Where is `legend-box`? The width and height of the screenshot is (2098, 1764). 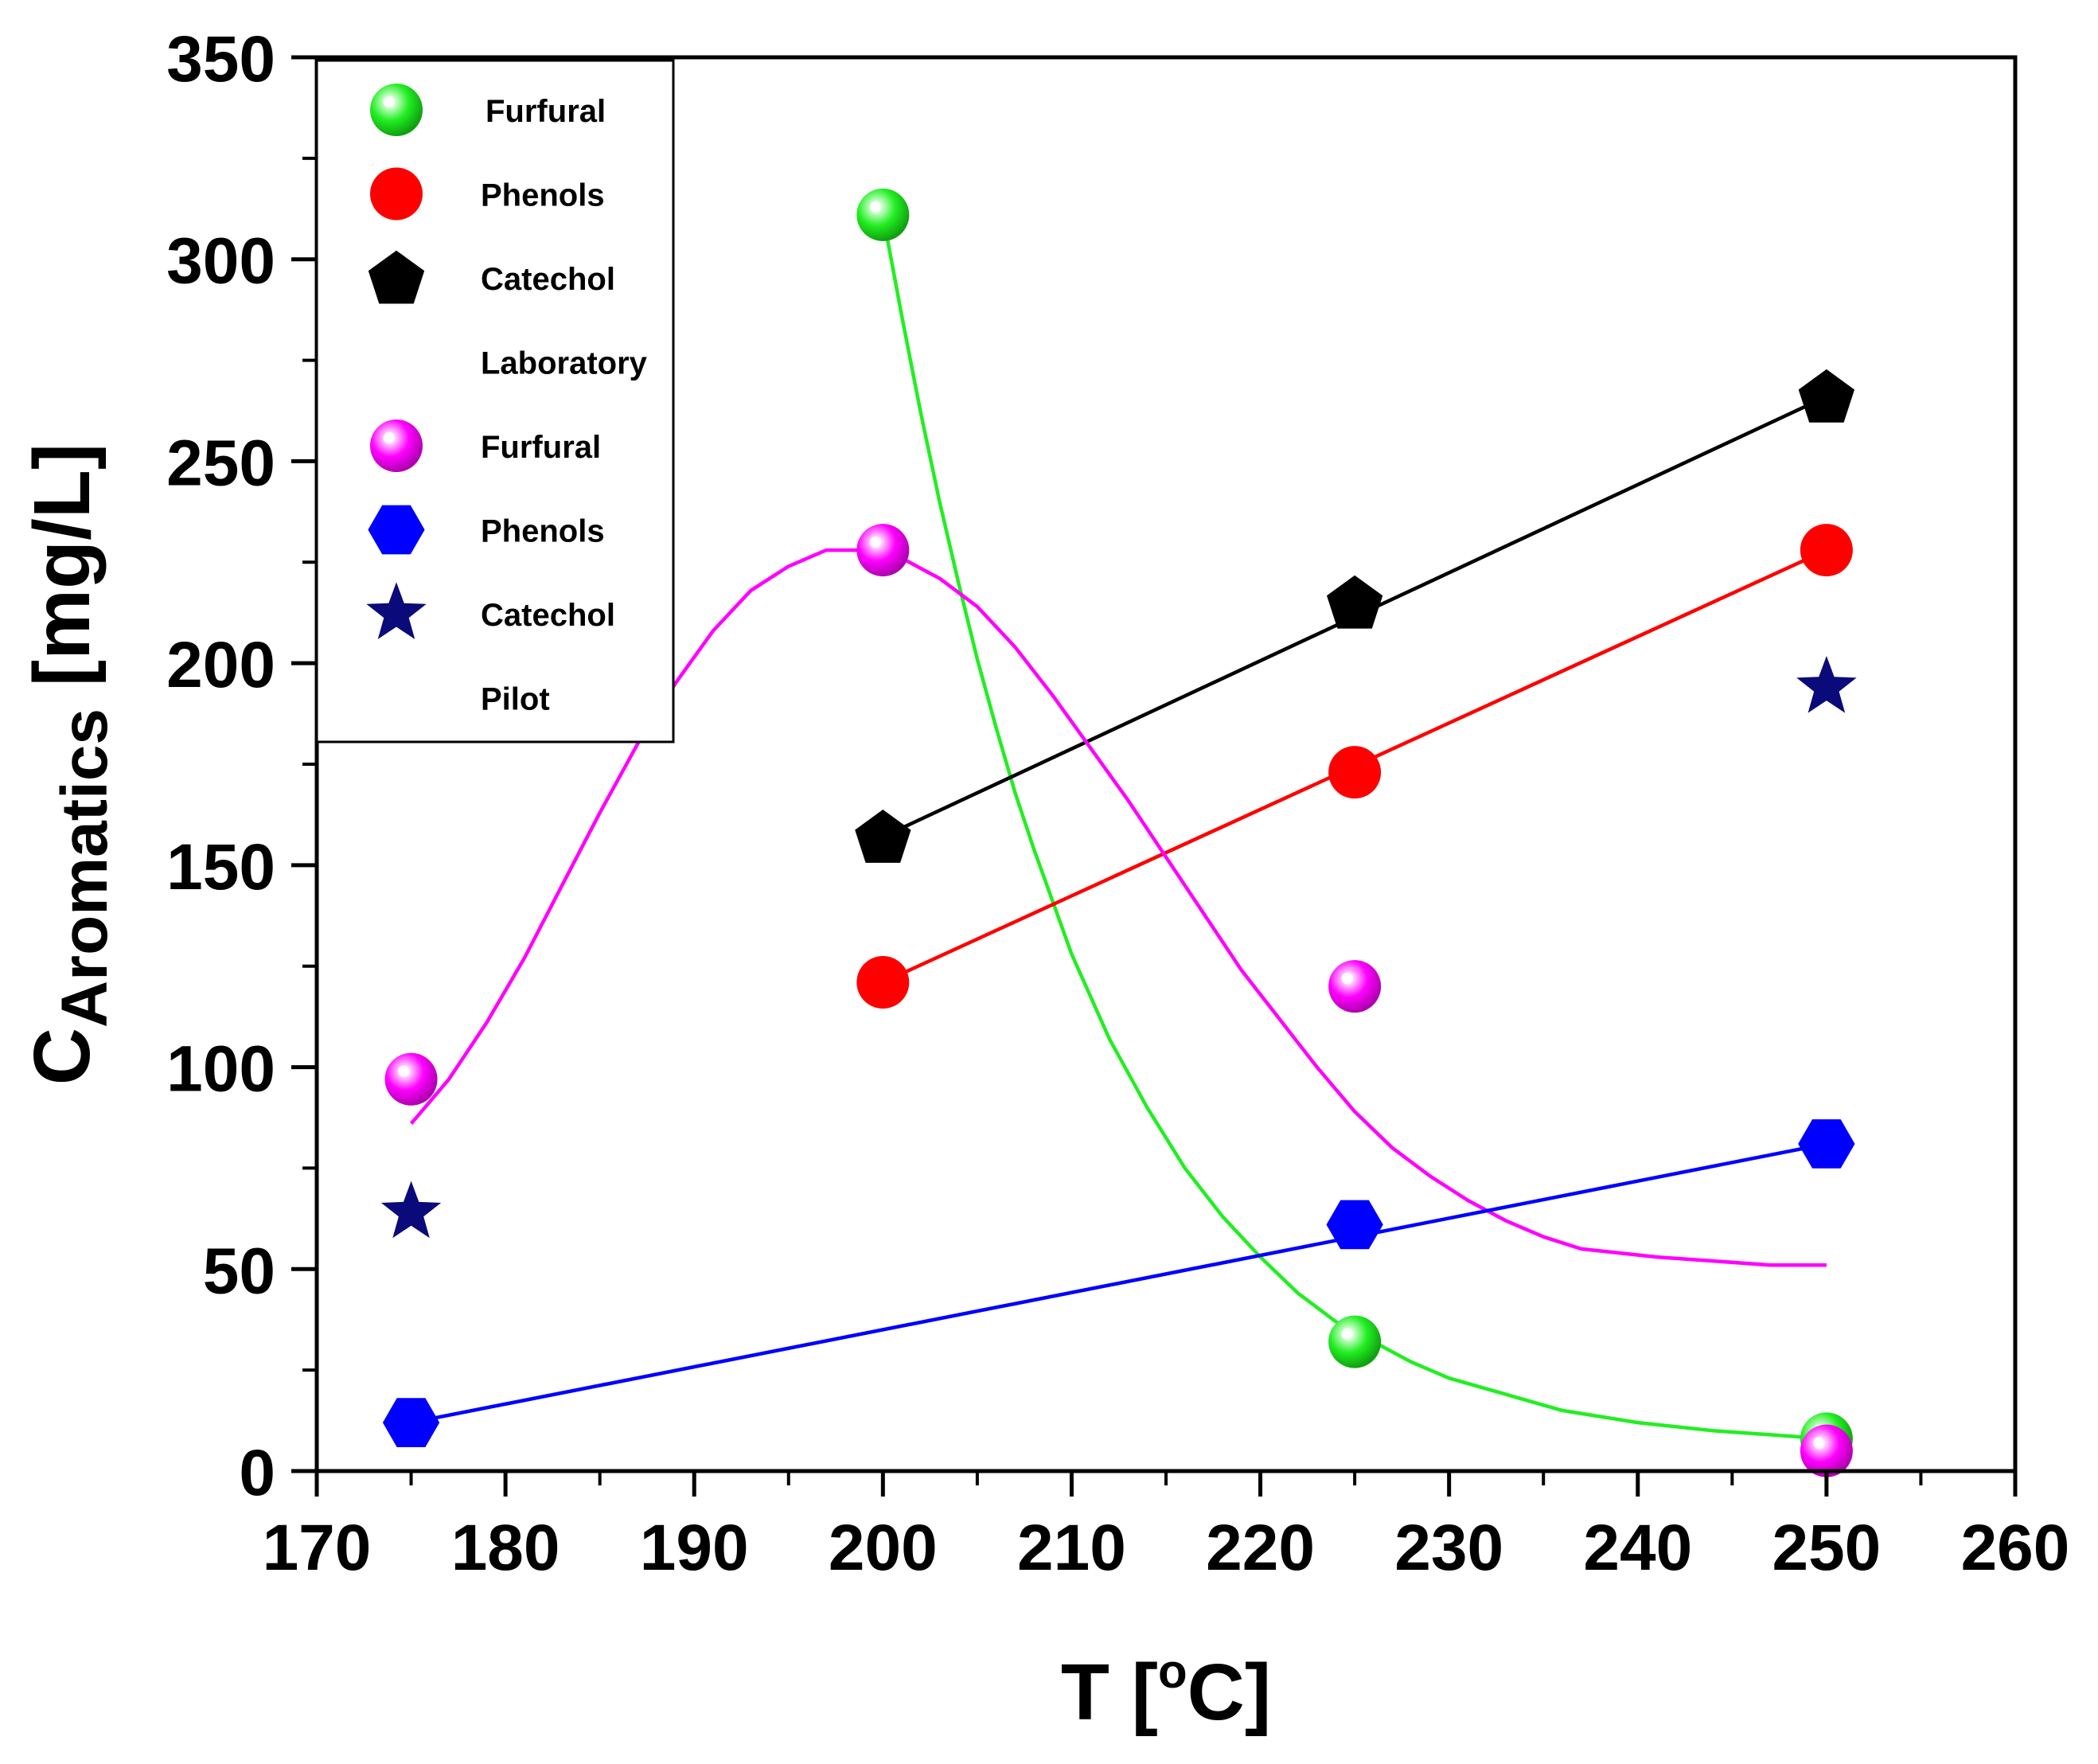 legend-box is located at coordinates (495, 401).